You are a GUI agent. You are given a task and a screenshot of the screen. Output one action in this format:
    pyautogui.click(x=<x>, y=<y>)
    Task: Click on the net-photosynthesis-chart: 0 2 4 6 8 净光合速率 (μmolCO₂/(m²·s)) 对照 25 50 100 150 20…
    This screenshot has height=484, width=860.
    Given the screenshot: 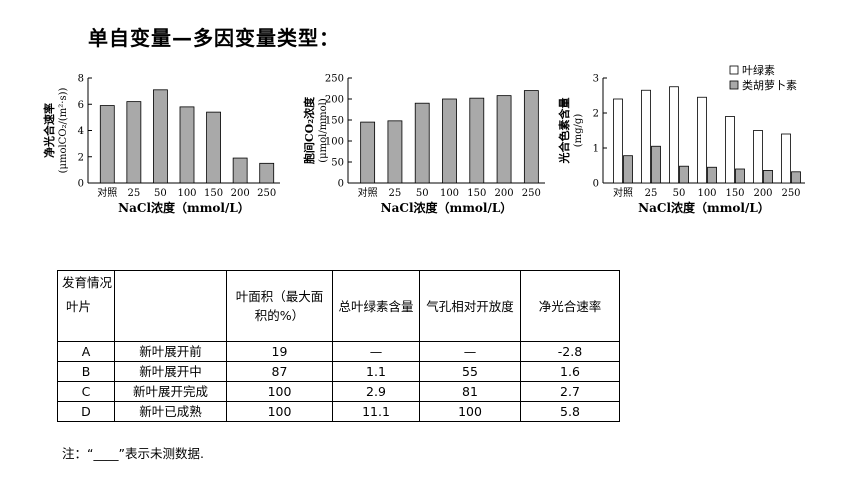 What is the action you would take?
    pyautogui.click(x=161, y=144)
    